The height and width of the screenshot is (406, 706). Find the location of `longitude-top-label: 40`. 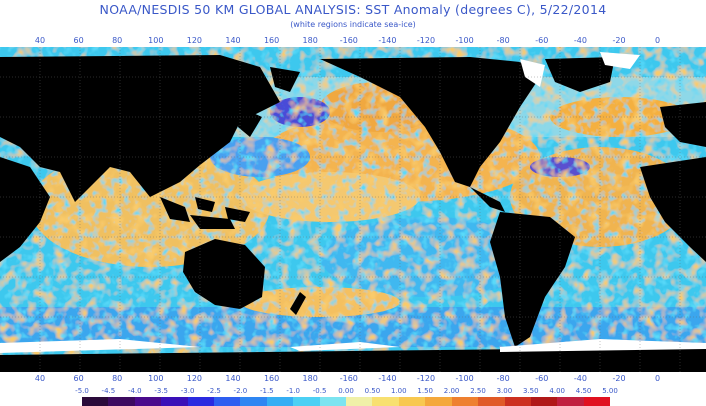

longitude-top-label: 40 is located at coordinates (40, 40).